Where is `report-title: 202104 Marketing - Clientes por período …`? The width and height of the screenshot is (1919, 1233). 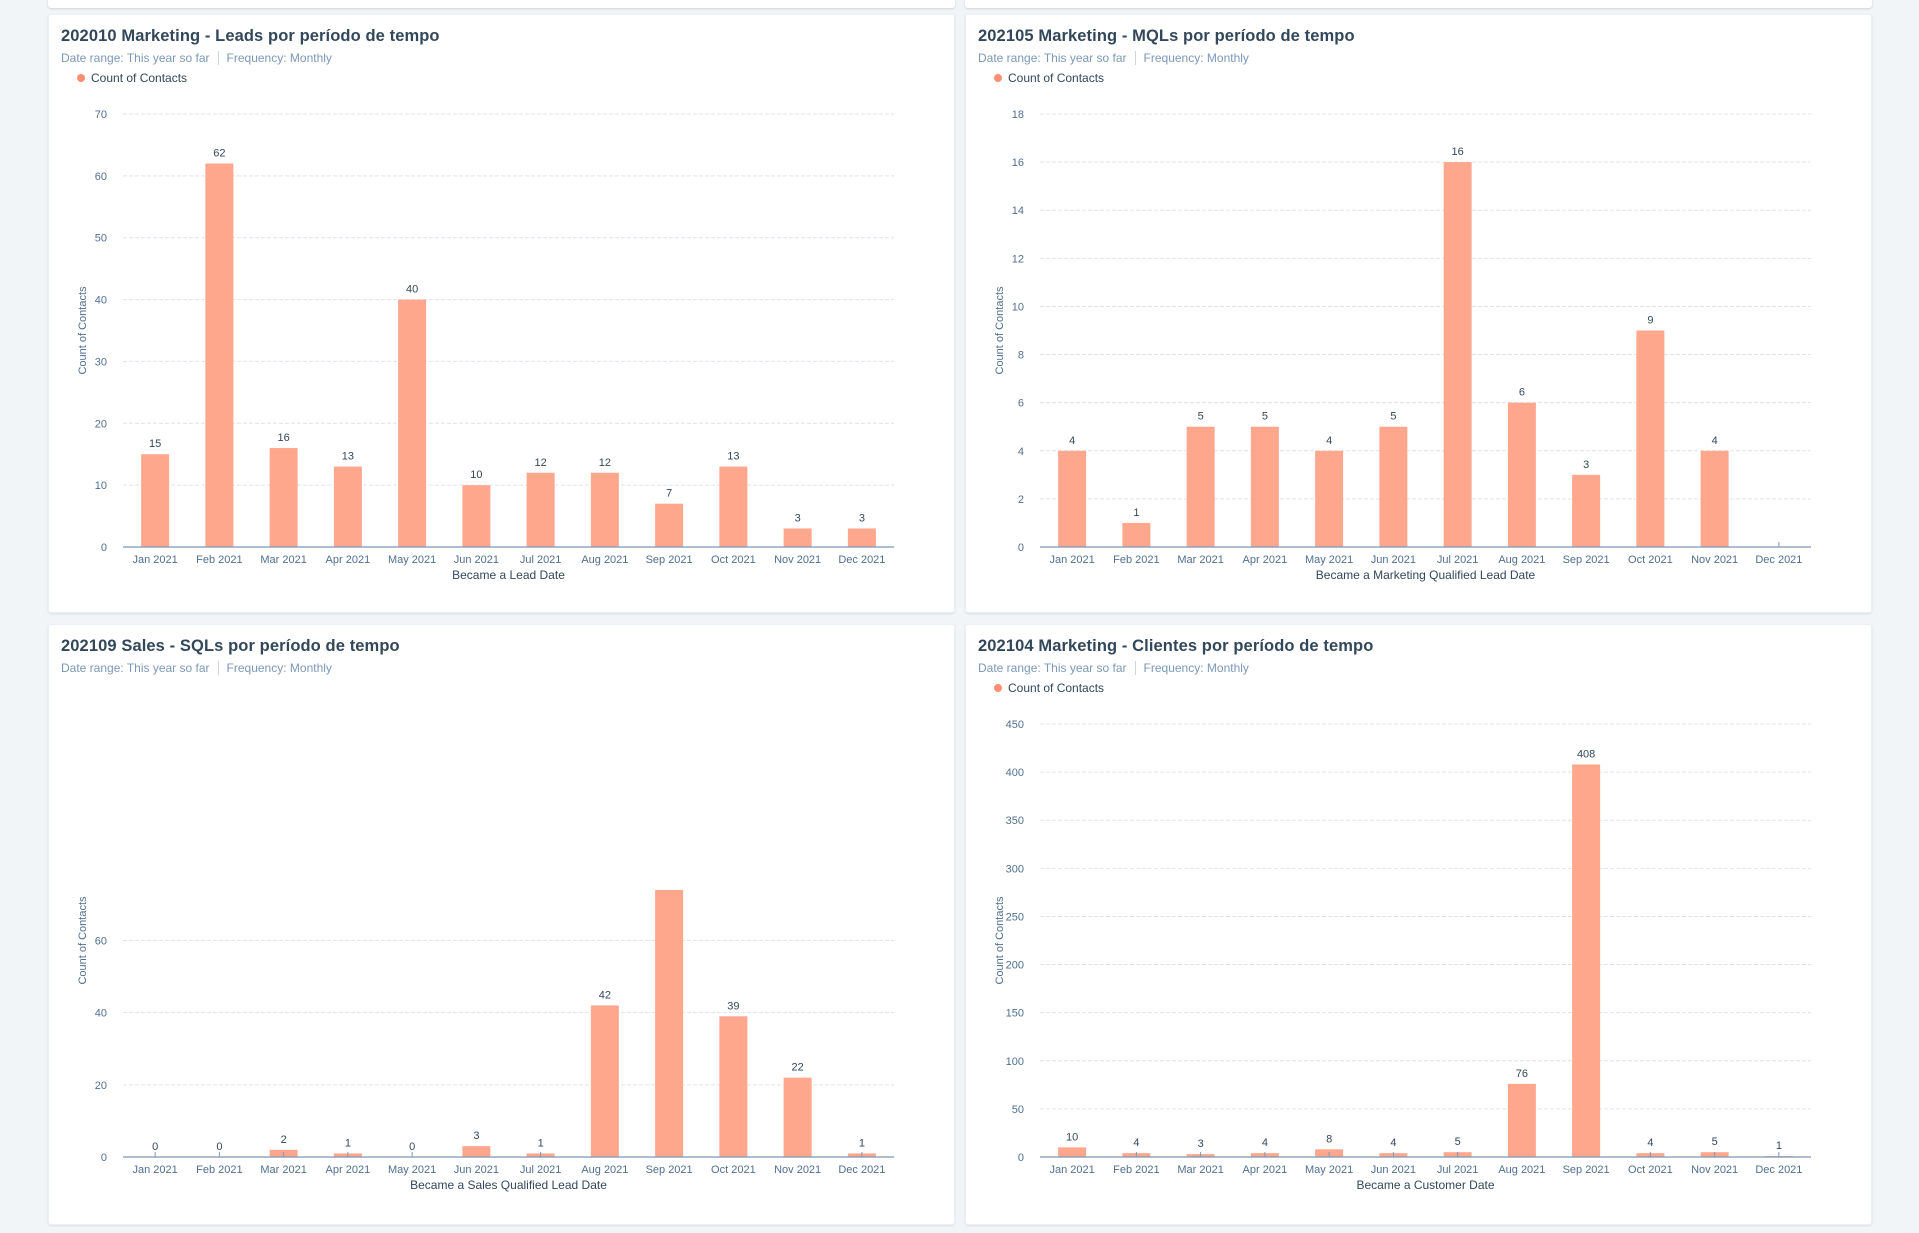 report-title: 202104 Marketing - Clientes por período … is located at coordinates (1176, 646).